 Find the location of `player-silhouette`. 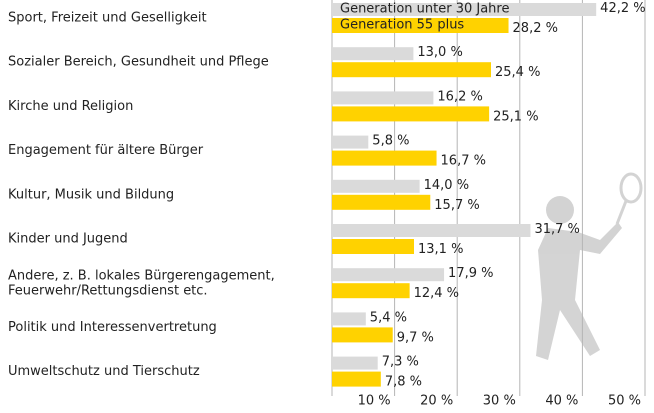

player-silhouette is located at coordinates (589, 266).